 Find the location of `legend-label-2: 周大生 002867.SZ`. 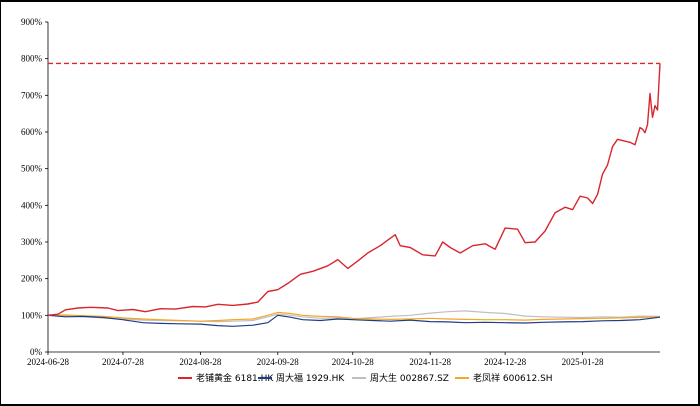

legend-label-2: 周大生 002867.SZ is located at coordinates (409, 378).